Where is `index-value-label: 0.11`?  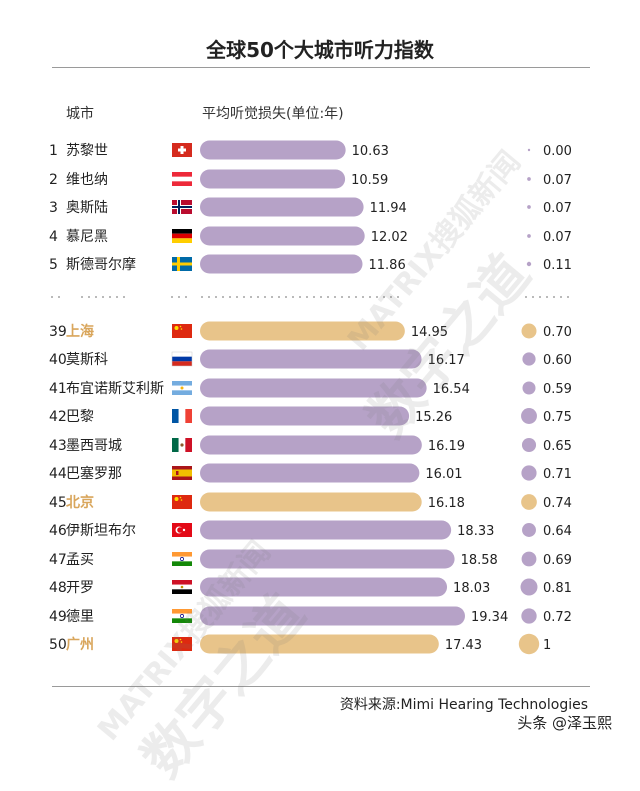 index-value-label: 0.11 is located at coordinates (557, 265).